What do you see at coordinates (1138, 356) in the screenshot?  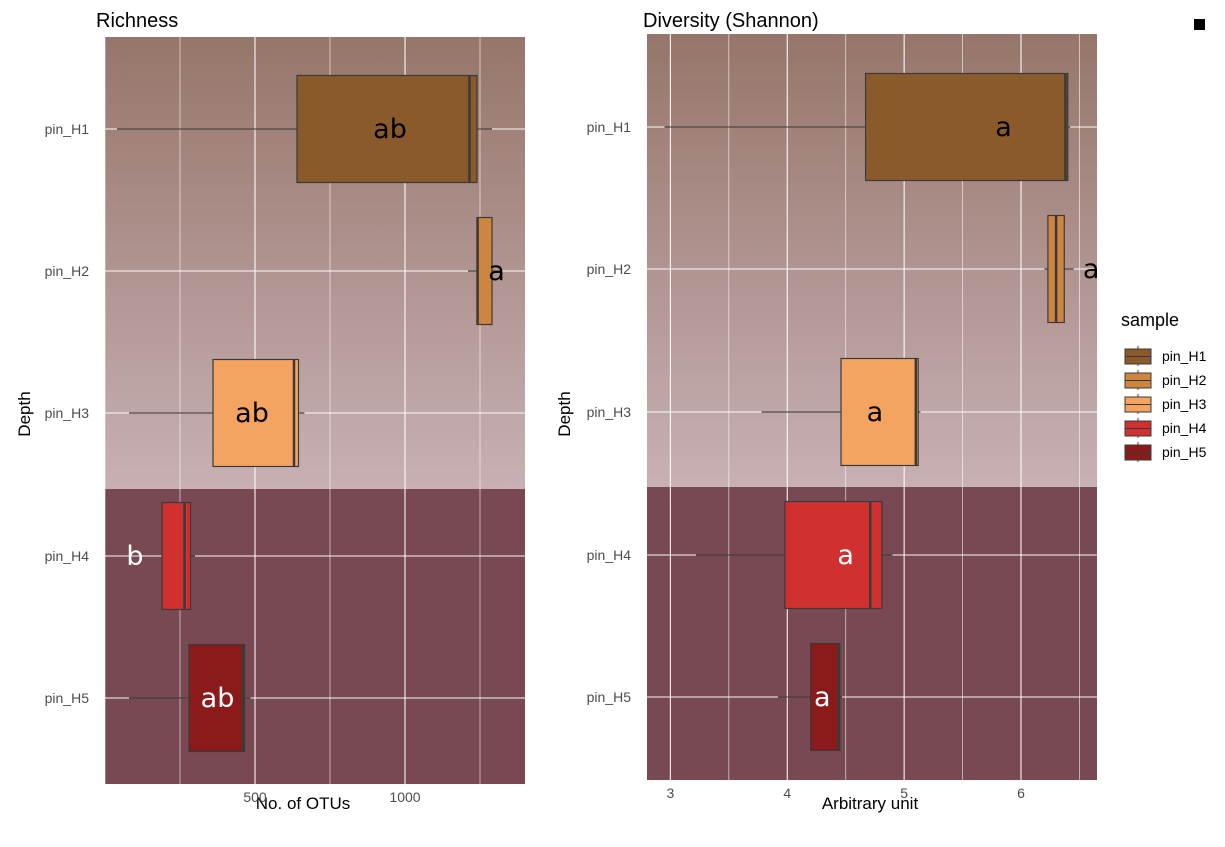 I see `legend-key-pin_H1` at bounding box center [1138, 356].